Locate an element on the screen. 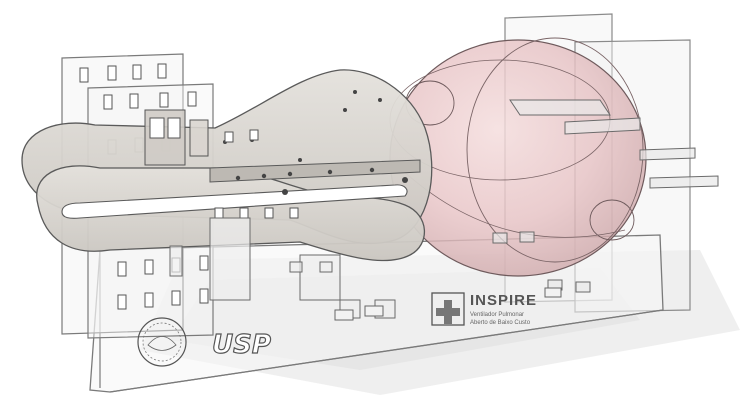 The height and width of the screenshot is (416, 754). inspire-title: INSPIRE is located at coordinates (503, 300).